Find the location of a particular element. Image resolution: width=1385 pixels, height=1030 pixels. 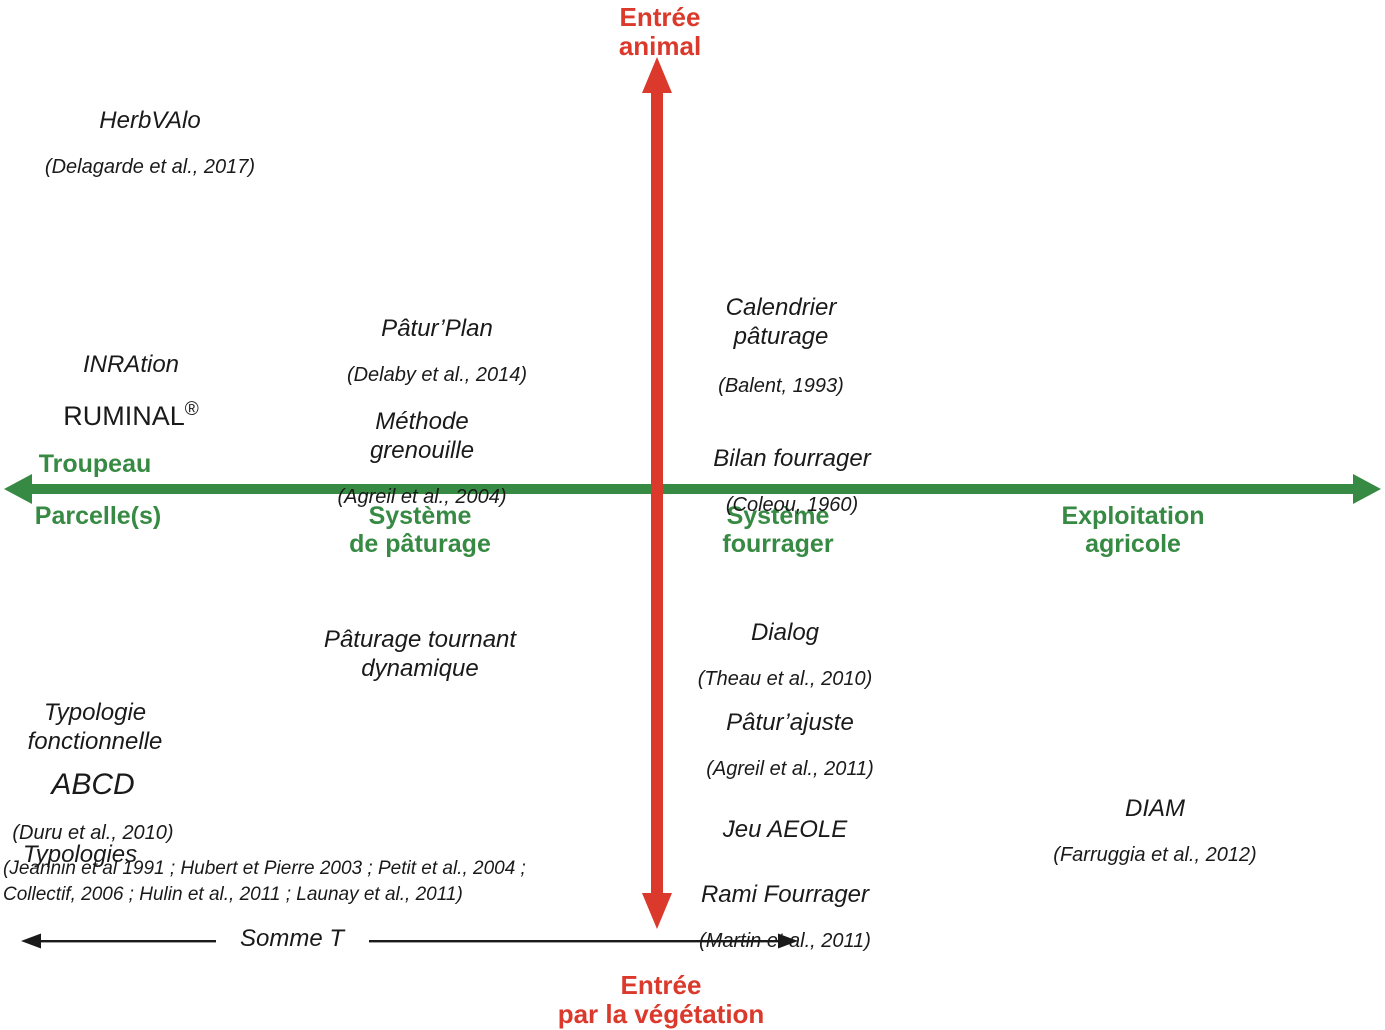

tool-name: HerbVAlo is located at coordinates (150, 120).